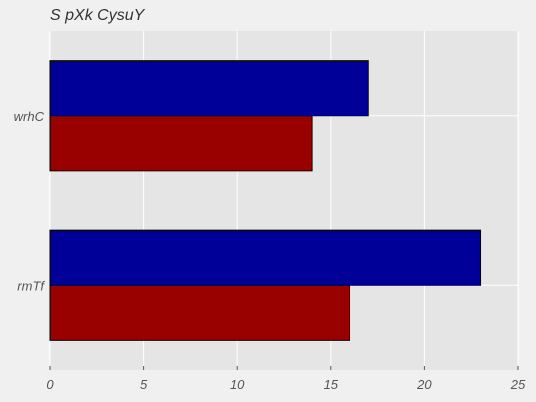 The width and height of the screenshot is (536, 402). What do you see at coordinates (50, 384) in the screenshot?
I see `x-tick-label: 0` at bounding box center [50, 384].